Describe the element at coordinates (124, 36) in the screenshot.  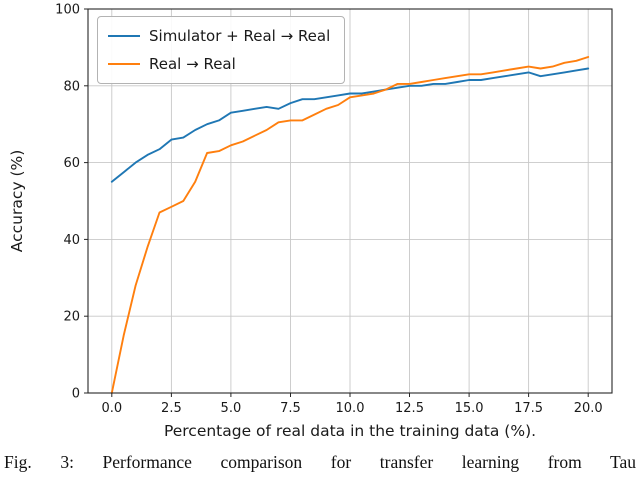
I see `blue-line-swatch` at that location.